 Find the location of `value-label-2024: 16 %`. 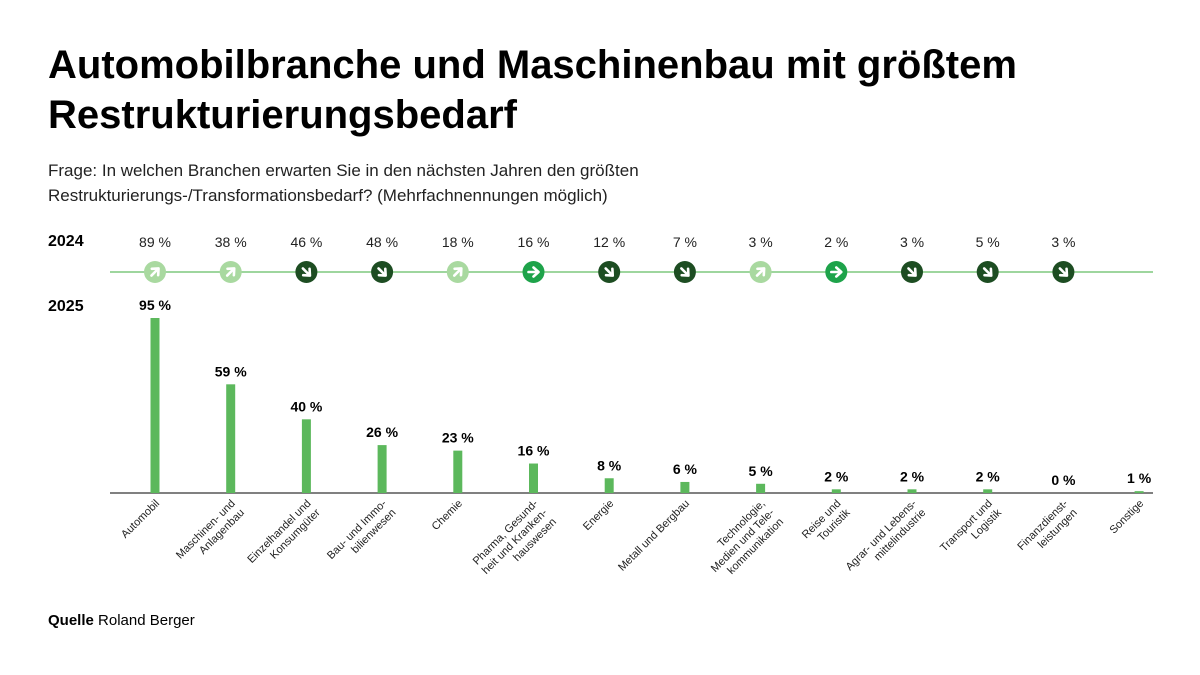

value-label-2024: 16 % is located at coordinates (534, 242).